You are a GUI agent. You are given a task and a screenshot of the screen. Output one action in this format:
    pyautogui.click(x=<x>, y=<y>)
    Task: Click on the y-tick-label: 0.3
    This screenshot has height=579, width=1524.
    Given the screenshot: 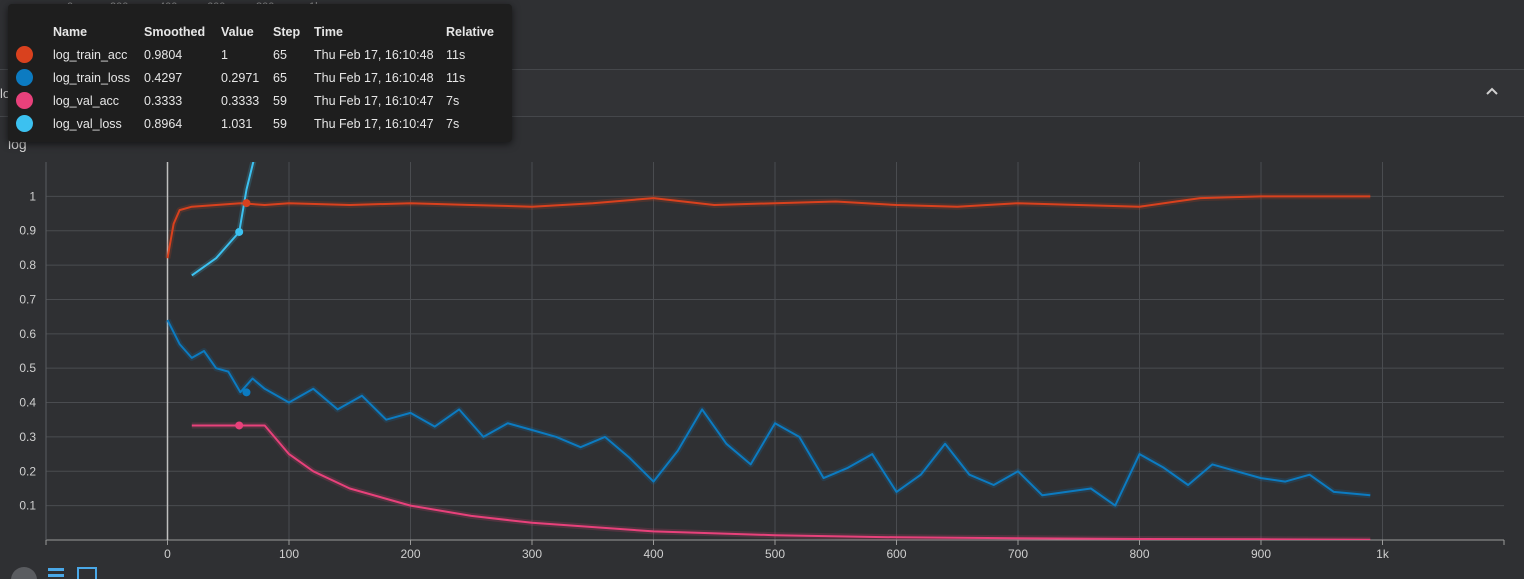 What is the action you would take?
    pyautogui.click(x=27, y=437)
    